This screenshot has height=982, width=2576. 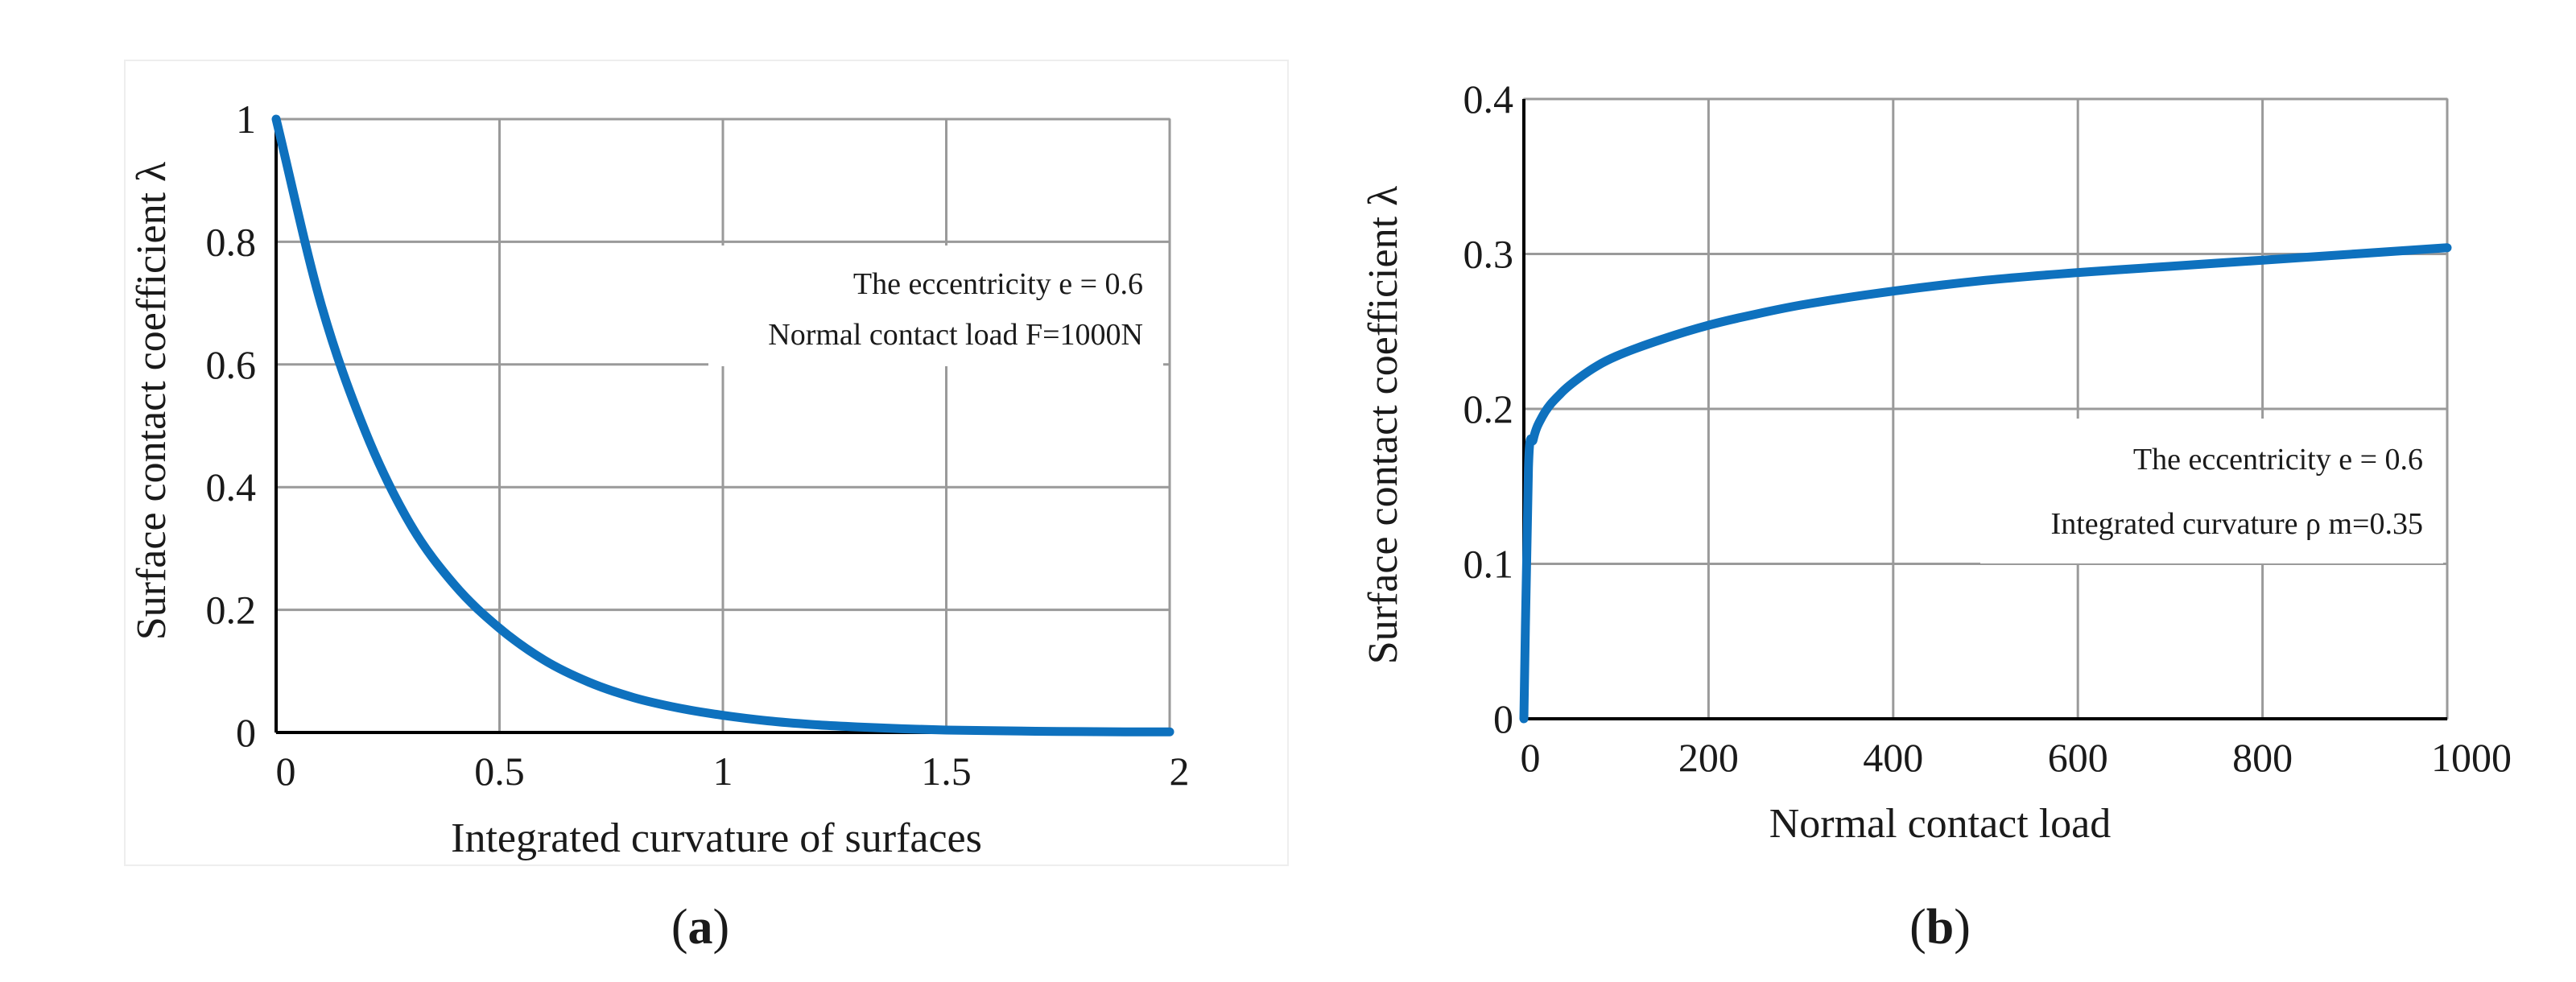 What do you see at coordinates (1488, 408) in the screenshot?
I see `panel-b-y-tick-label-2: 0.2` at bounding box center [1488, 408].